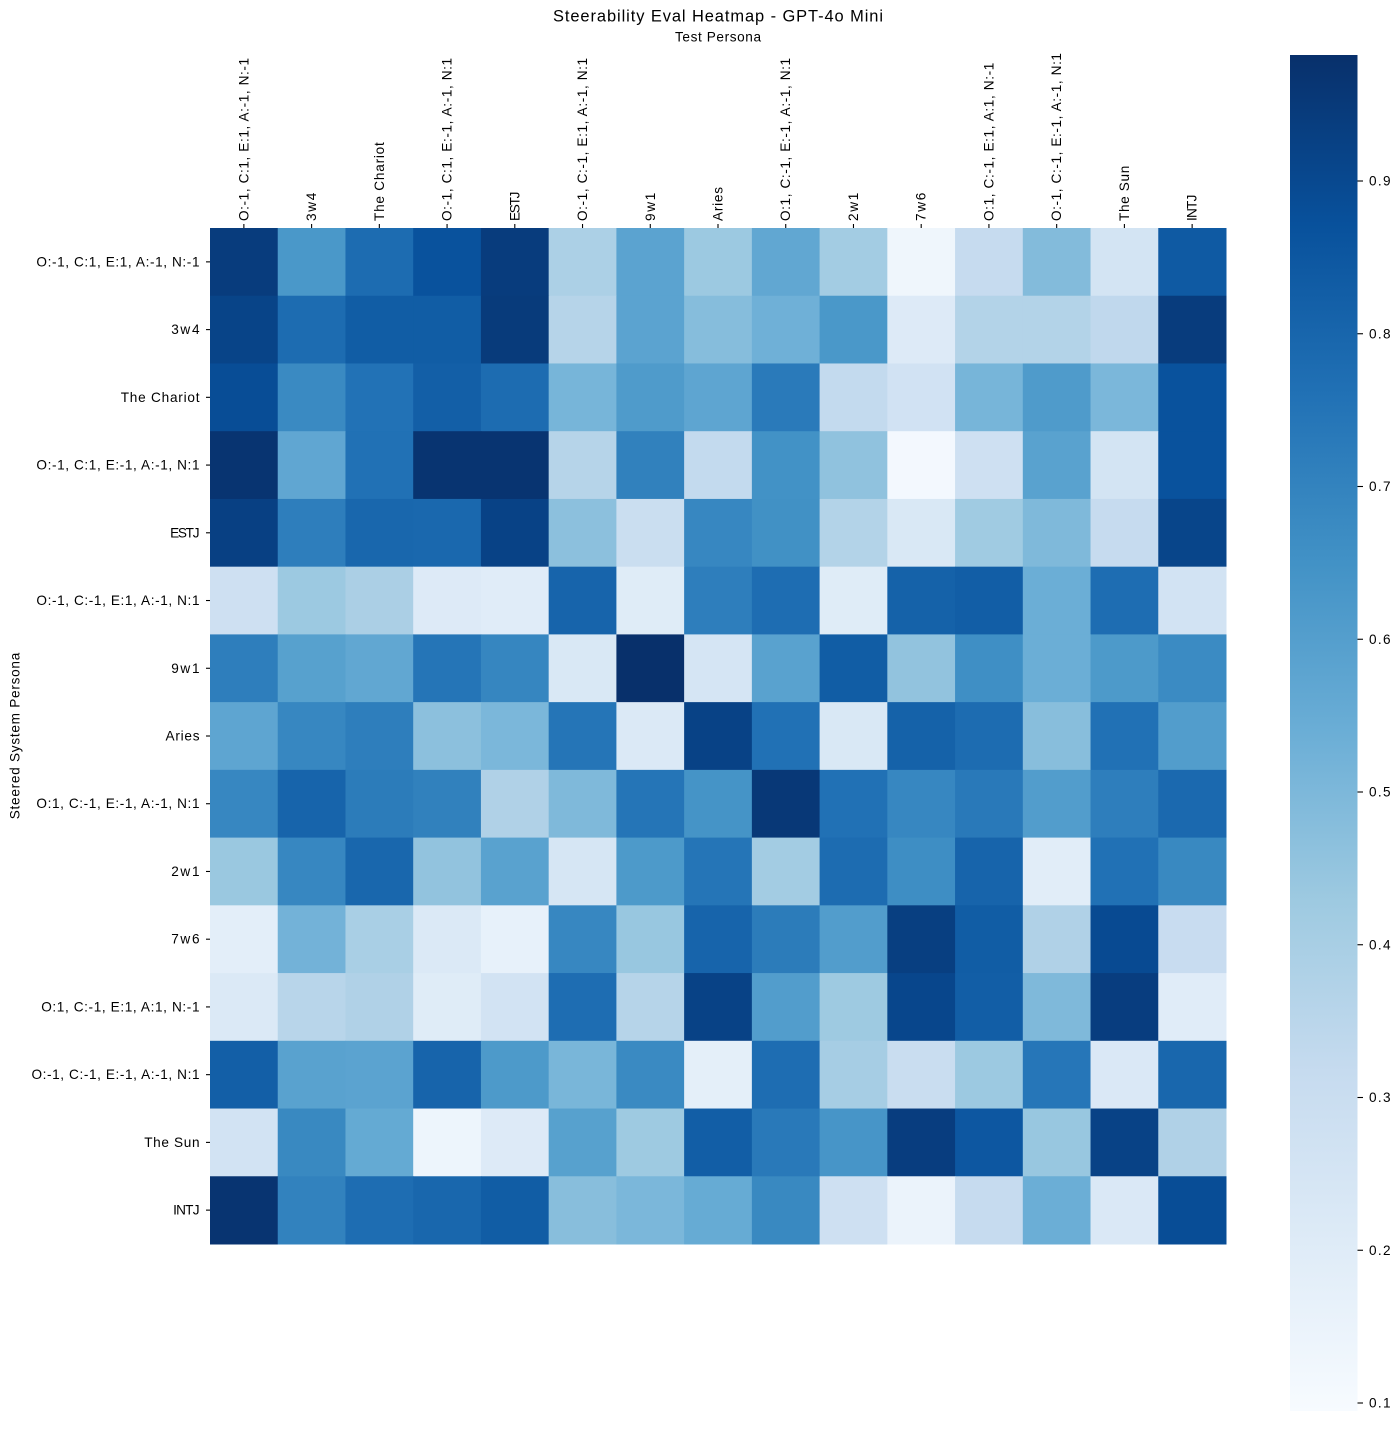 The width and height of the screenshot is (1399, 1433). I want to click on svg-text: 0.5, so click(1380, 792).